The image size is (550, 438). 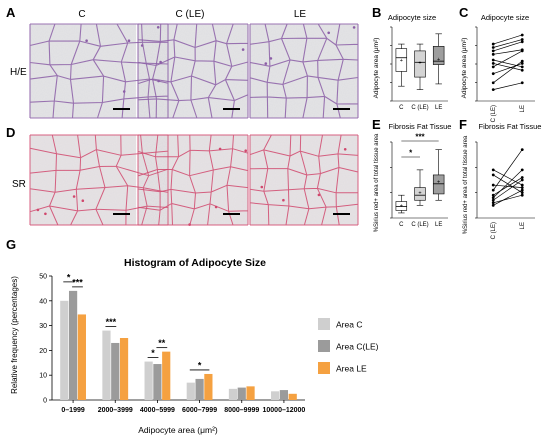 I want to click on y-tick-label: 40, so click(x=43, y=301).